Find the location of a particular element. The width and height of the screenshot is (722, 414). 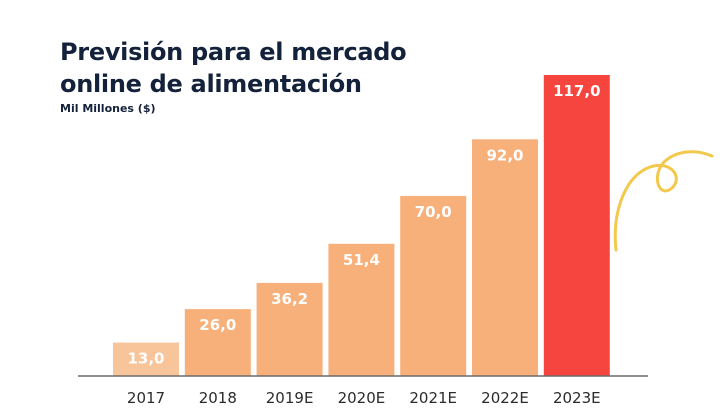

chart-title-line-2: online de alimentación is located at coordinates (211, 84).